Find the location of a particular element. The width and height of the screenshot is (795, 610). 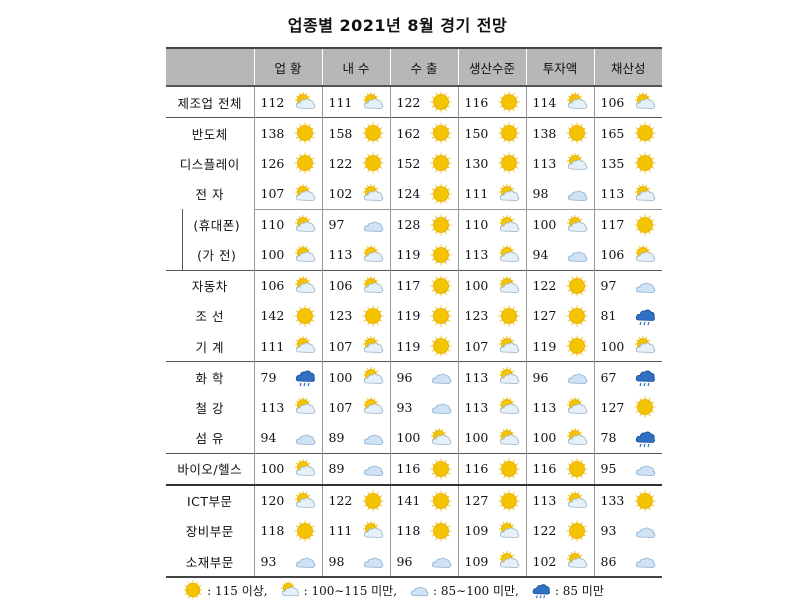

cell-profitability: 95 is located at coordinates (627, 468).